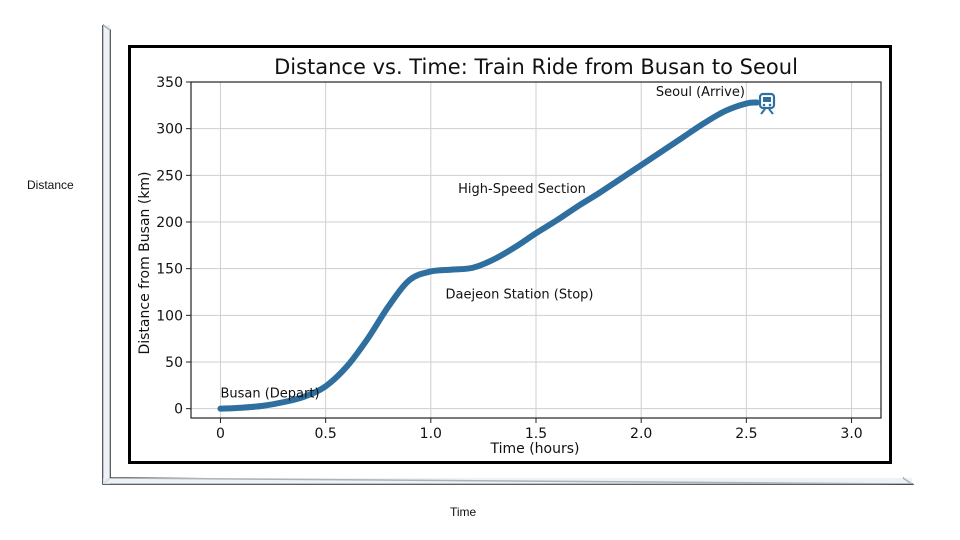 The image size is (960, 540). I want to click on annotation-label: Daejeon Station (Stop), so click(520, 295).